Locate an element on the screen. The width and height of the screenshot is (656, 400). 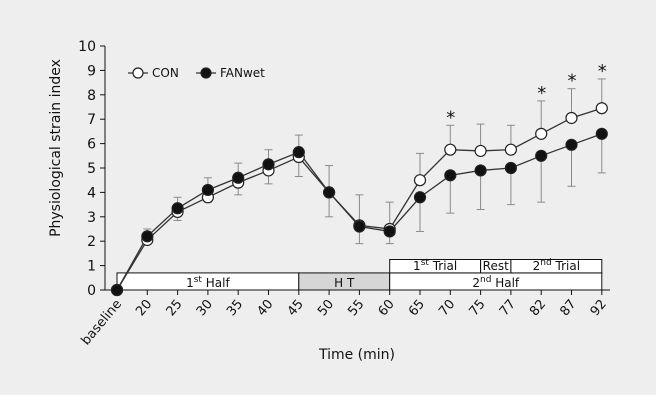
trial-box is located at coordinates (556, 266).